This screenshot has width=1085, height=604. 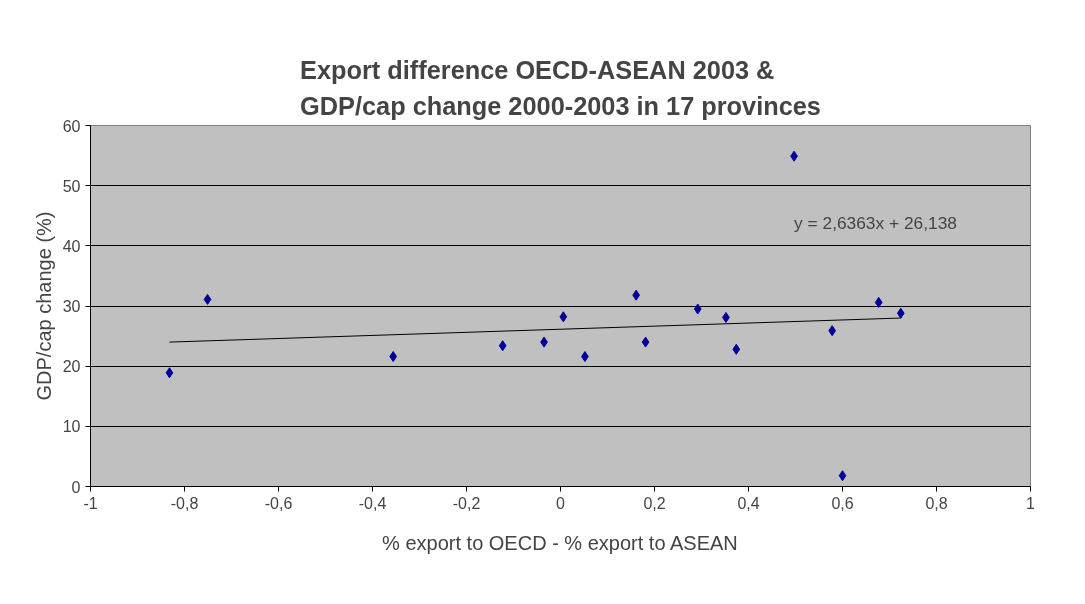 I want to click on annotation: y = 2,6363x + 26,138, so click(x=875, y=222).